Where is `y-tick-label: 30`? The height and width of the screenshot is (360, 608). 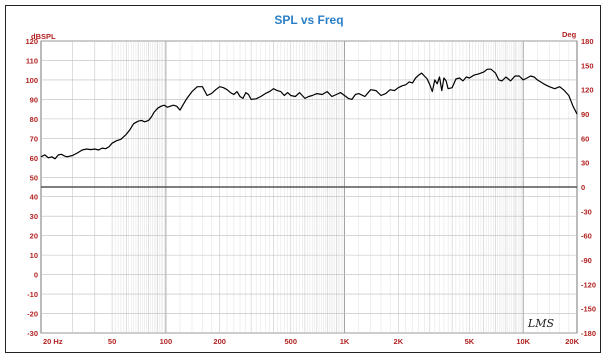
y-tick-label: 30 is located at coordinates (34, 216).